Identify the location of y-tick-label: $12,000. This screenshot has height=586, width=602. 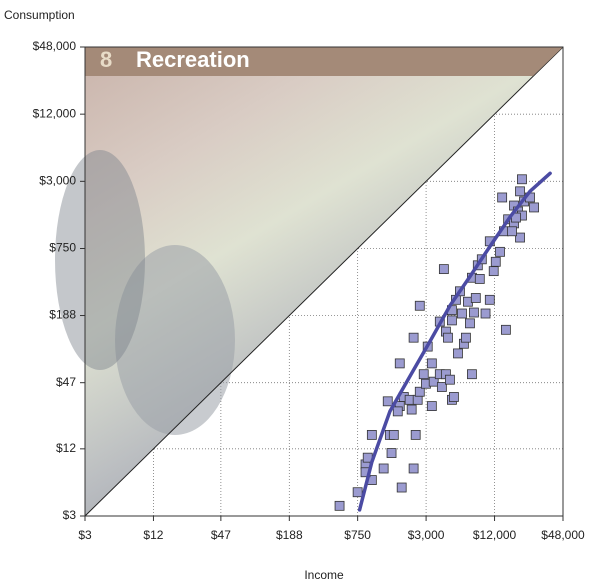
(55, 113).